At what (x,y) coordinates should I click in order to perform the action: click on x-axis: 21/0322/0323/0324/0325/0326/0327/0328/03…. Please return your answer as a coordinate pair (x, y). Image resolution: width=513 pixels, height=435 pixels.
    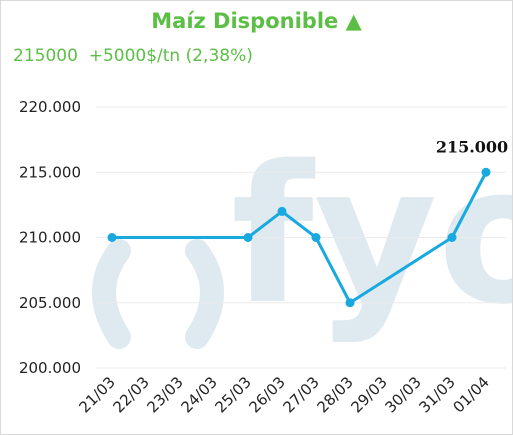
    Looking at the image, I should click on (284, 394).